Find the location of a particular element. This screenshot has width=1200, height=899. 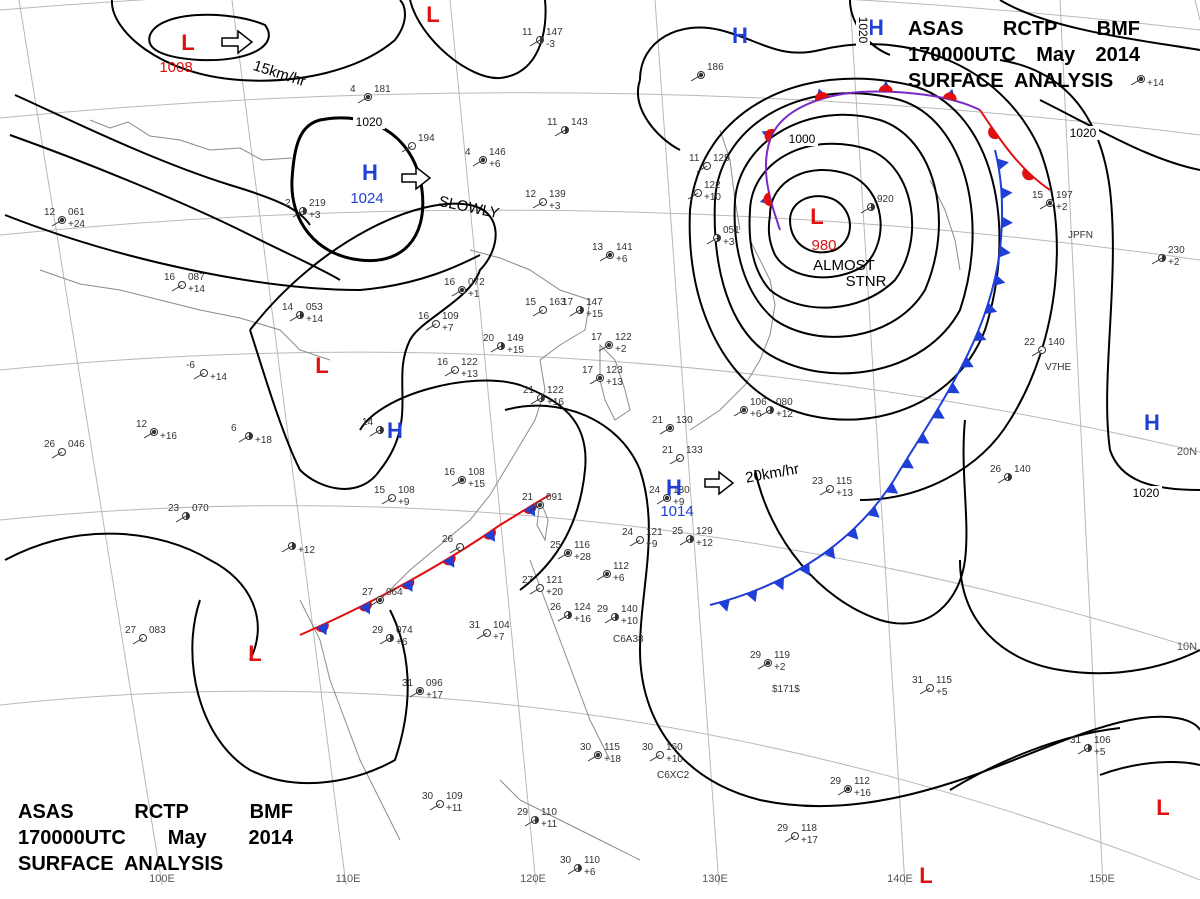

station-temperature: 31 is located at coordinates (1076, 740).